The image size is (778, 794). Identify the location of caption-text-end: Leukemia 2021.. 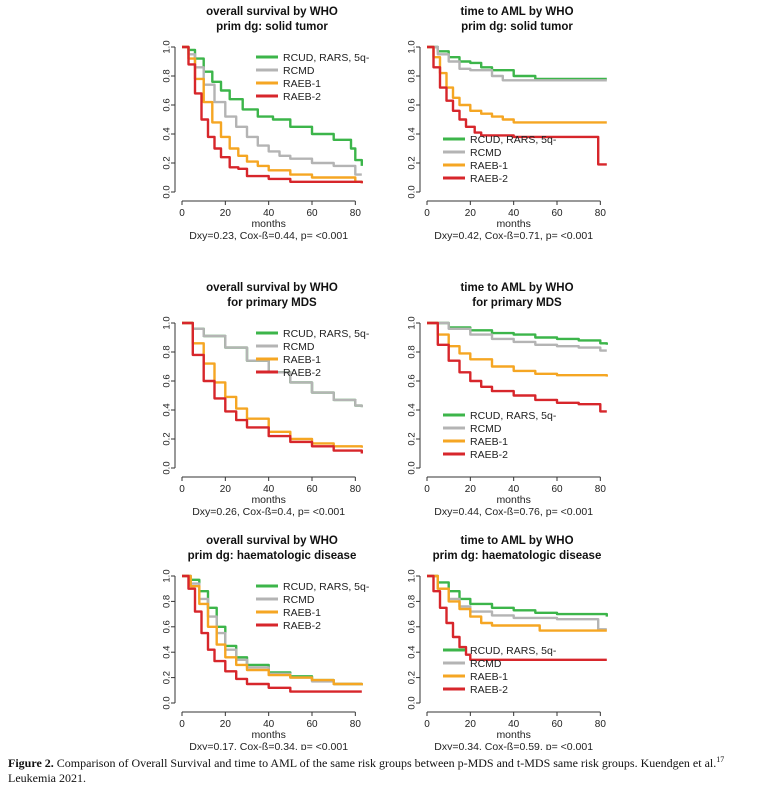
(47, 778).